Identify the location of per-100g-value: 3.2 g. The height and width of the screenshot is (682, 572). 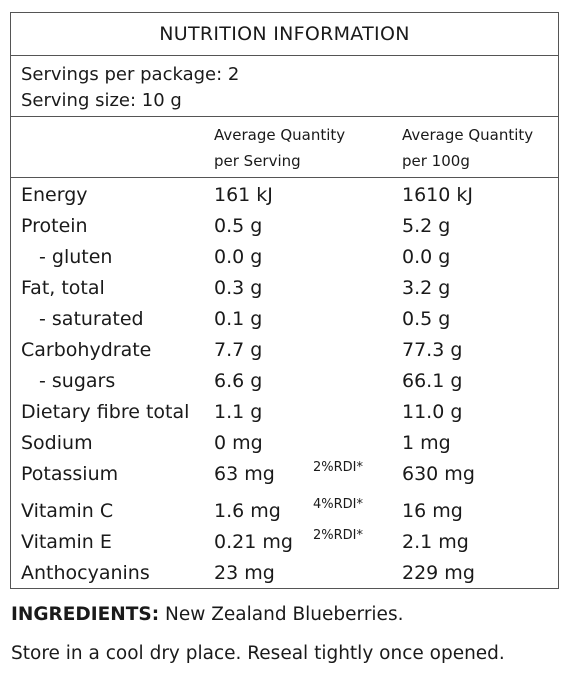
(426, 288).